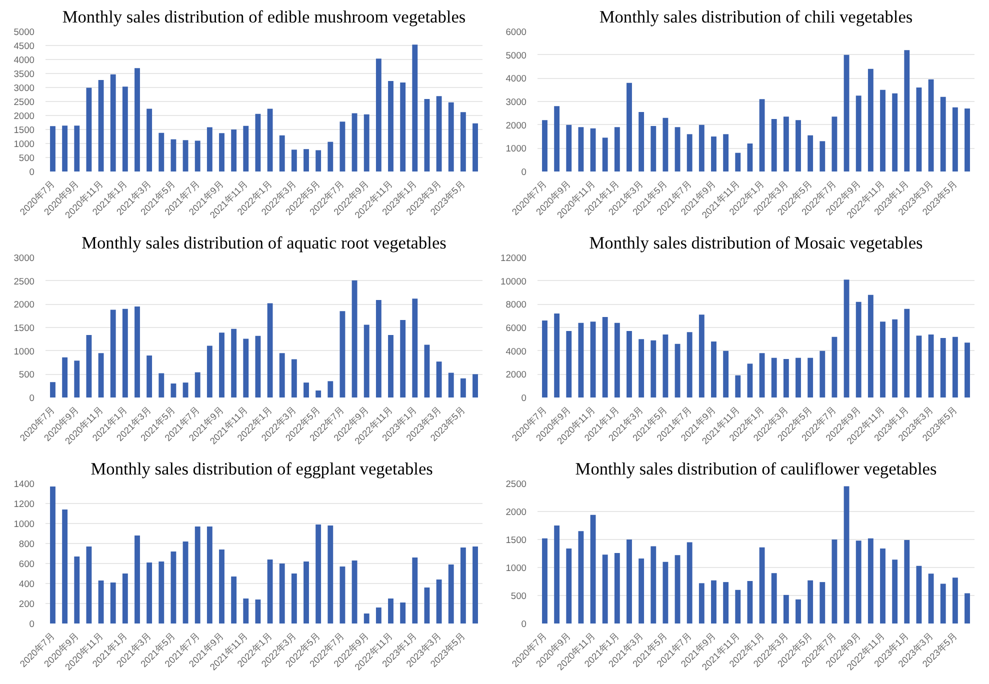  What do you see at coordinates (262, 469) in the screenshot?
I see `chart-title: Monthly sales distribution of eggplant vegetables` at bounding box center [262, 469].